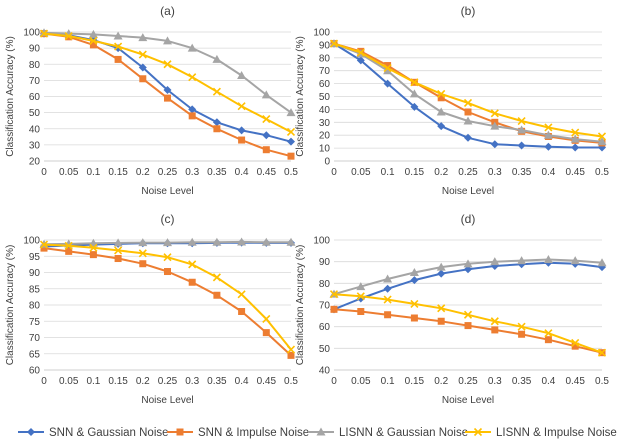 This screenshot has width=627, height=442. I want to click on diamond-marker-icon, so click(31, 432).